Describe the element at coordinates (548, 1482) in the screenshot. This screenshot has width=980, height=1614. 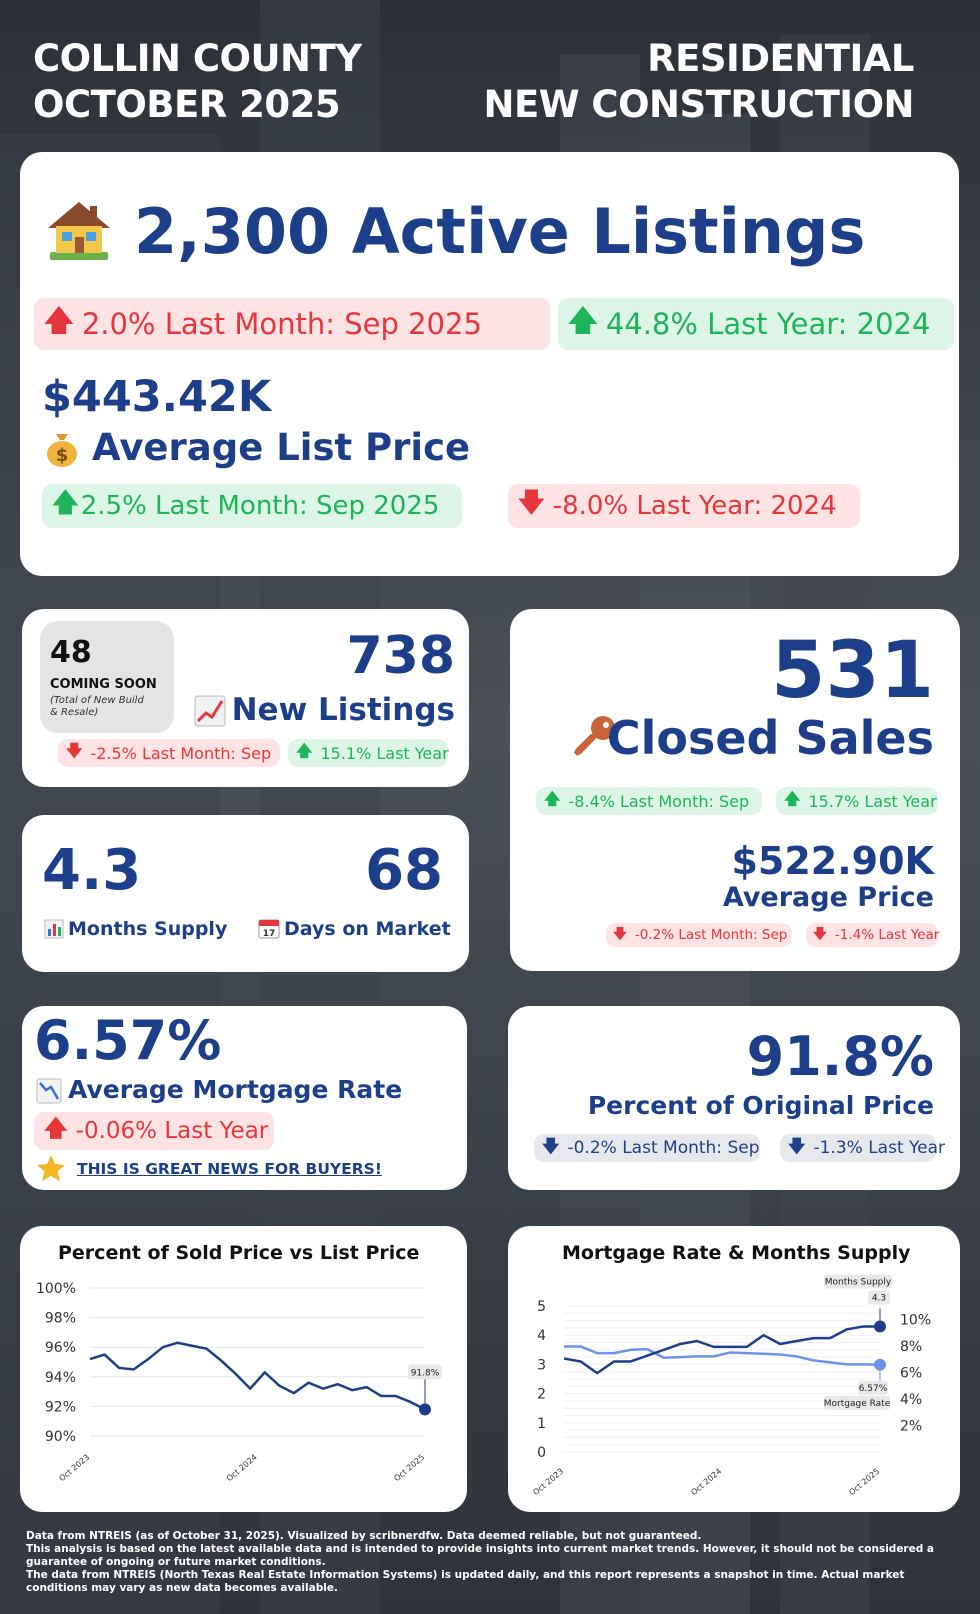
I see `chart2-x-label: Oct 2023` at that location.